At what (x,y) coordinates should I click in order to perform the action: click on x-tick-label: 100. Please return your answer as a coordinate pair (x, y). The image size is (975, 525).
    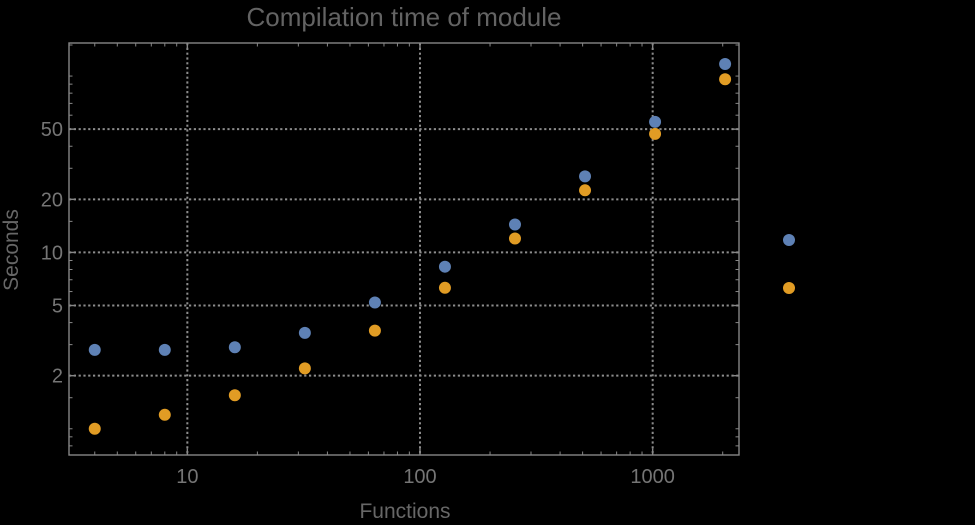
    Looking at the image, I should click on (419, 477).